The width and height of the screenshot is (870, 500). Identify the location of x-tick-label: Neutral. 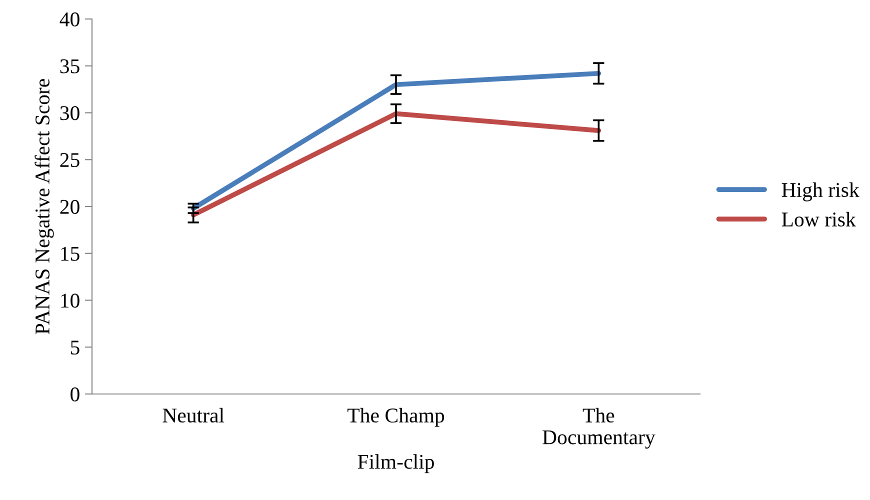
(193, 415).